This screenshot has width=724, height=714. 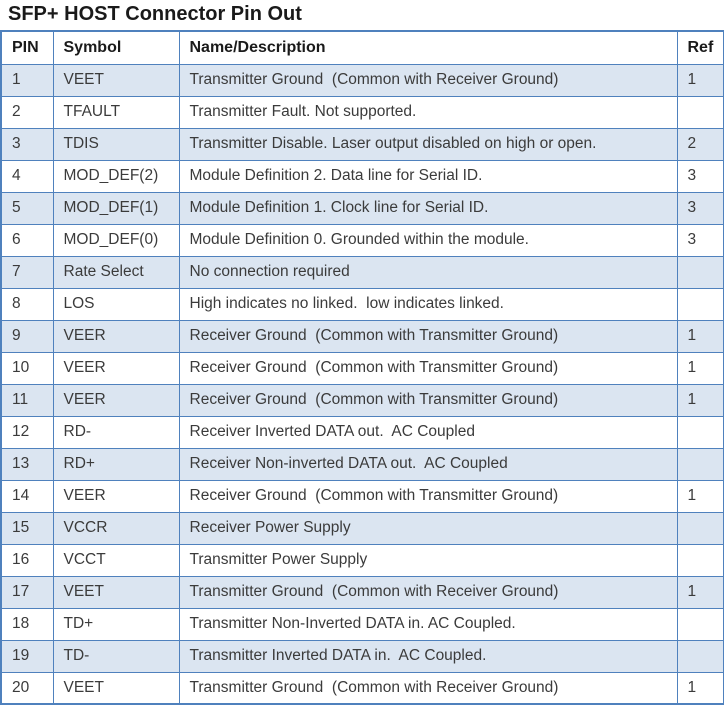 I want to click on pin-cell: 11, so click(x=27, y=400).